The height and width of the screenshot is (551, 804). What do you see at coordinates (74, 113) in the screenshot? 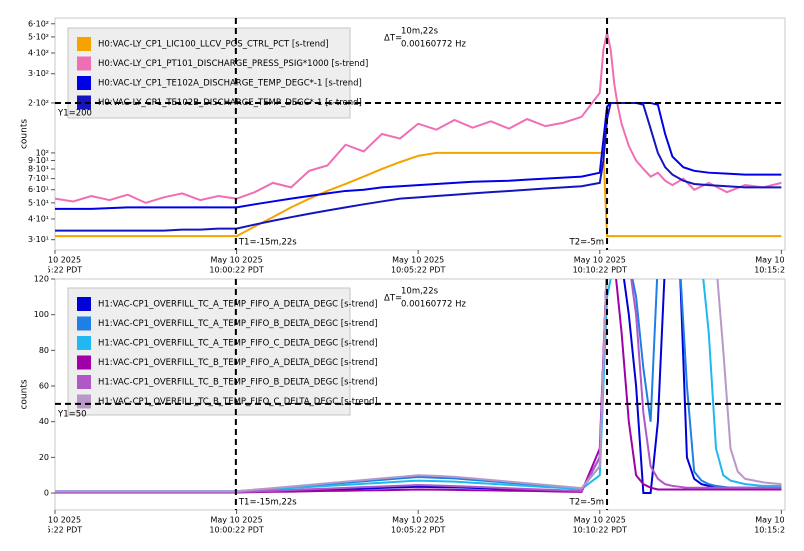
I see `cursor-label: Y1=200` at bounding box center [74, 113].